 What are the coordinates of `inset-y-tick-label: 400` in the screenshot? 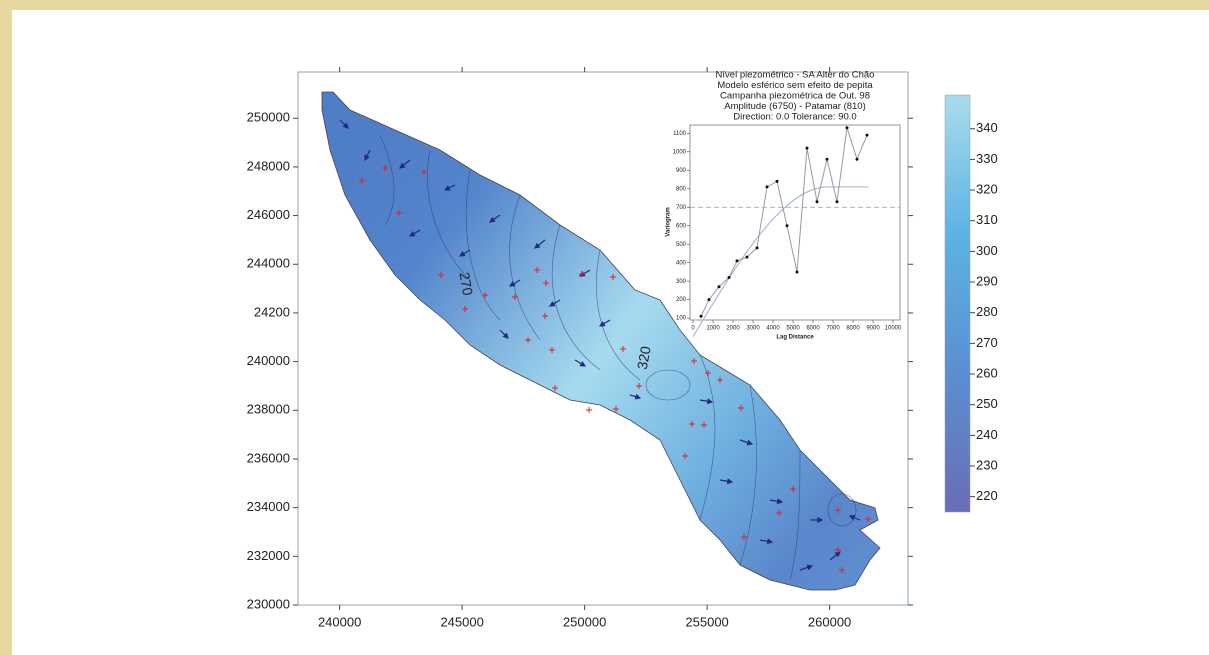 It's located at (681, 263).